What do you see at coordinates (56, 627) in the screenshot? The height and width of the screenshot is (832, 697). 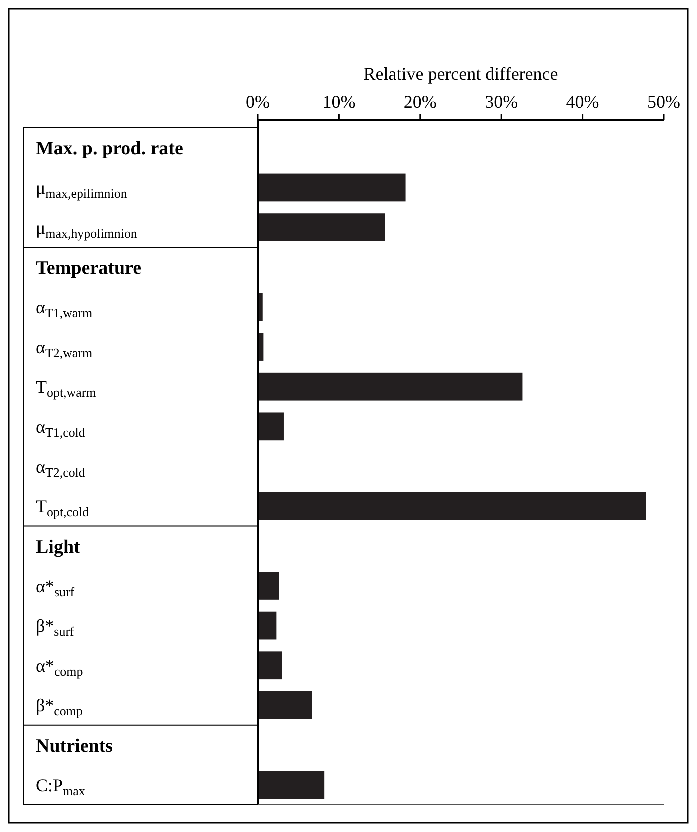 I see `y-tick-label: β*$_{surf}$` at bounding box center [56, 627].